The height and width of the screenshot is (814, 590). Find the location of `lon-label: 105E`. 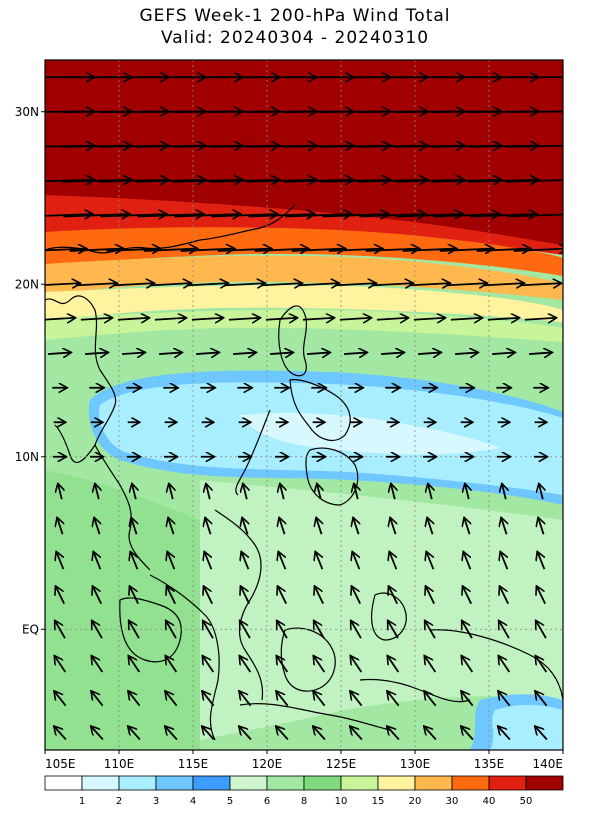

lon-label: 105E is located at coordinates (60, 764).